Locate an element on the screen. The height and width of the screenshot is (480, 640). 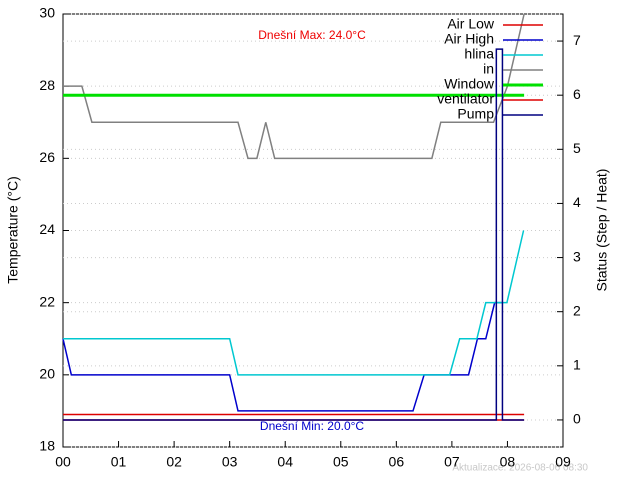
y2-tick-label: 7 is located at coordinates (577, 40).